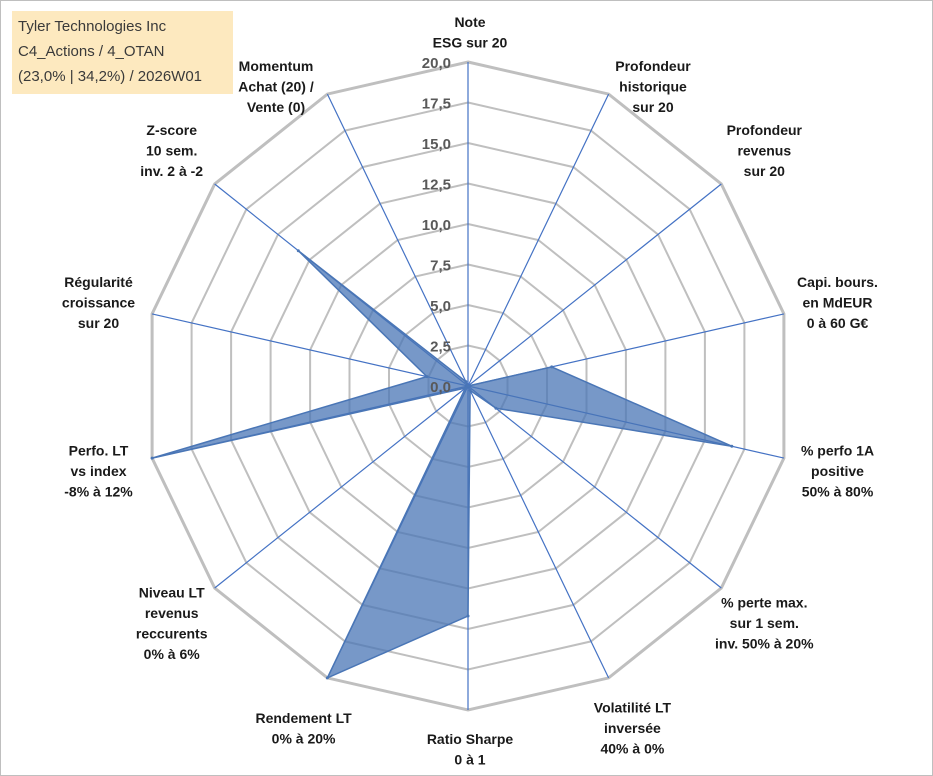 This screenshot has width=933, height=776. What do you see at coordinates (633, 708) in the screenshot?
I see `axis-label-6-line-0: Volatilité LT` at bounding box center [633, 708].